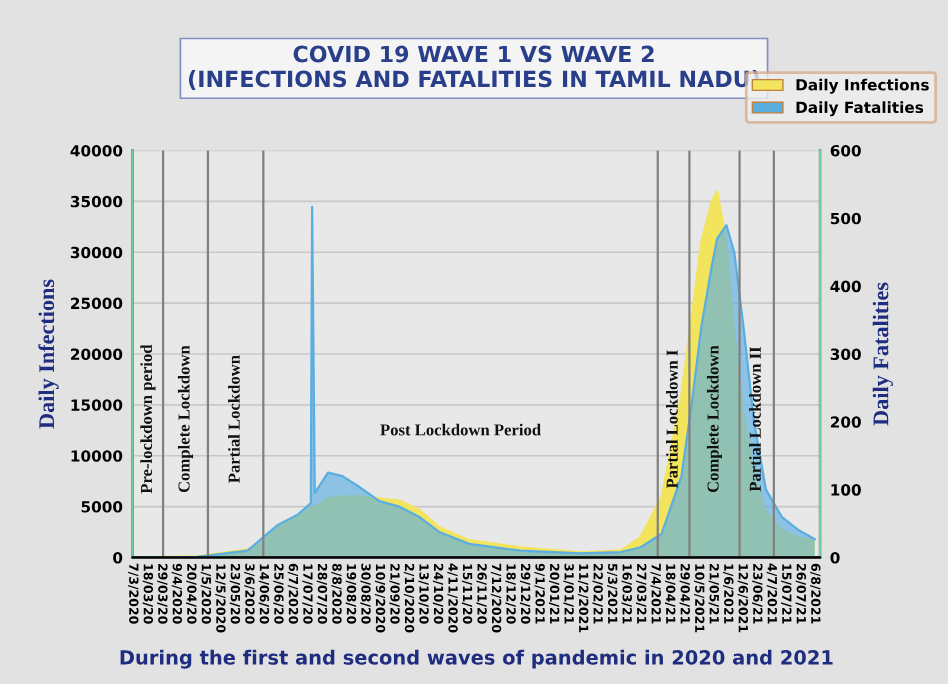  Describe the element at coordinates (755, 419) in the screenshot. I see `annotation: Partial Lockdown II` at that location.